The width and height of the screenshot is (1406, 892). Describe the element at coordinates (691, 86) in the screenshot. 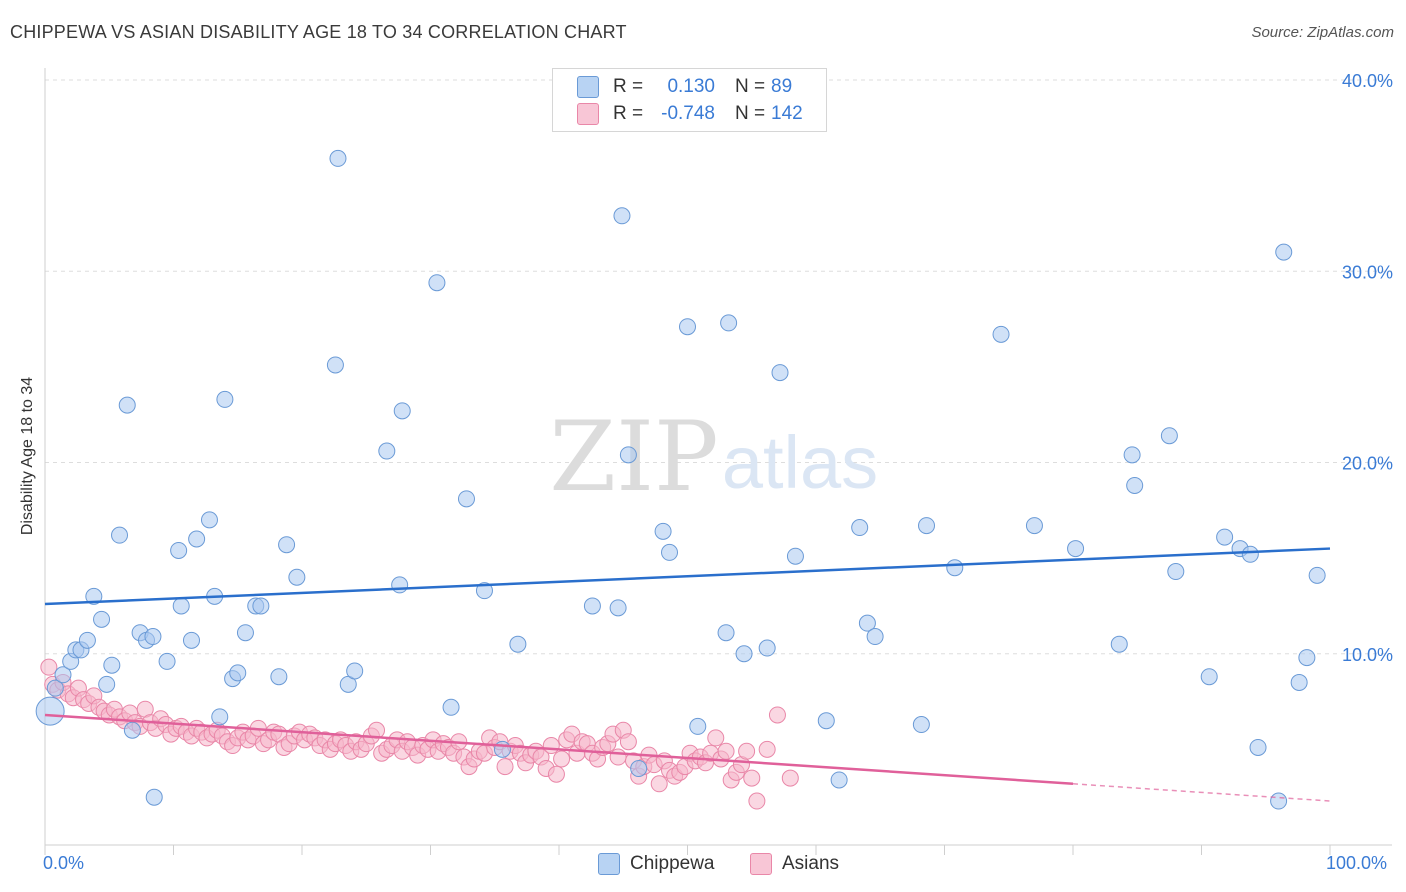

I see `legend-r-value: 0.130` at that location.